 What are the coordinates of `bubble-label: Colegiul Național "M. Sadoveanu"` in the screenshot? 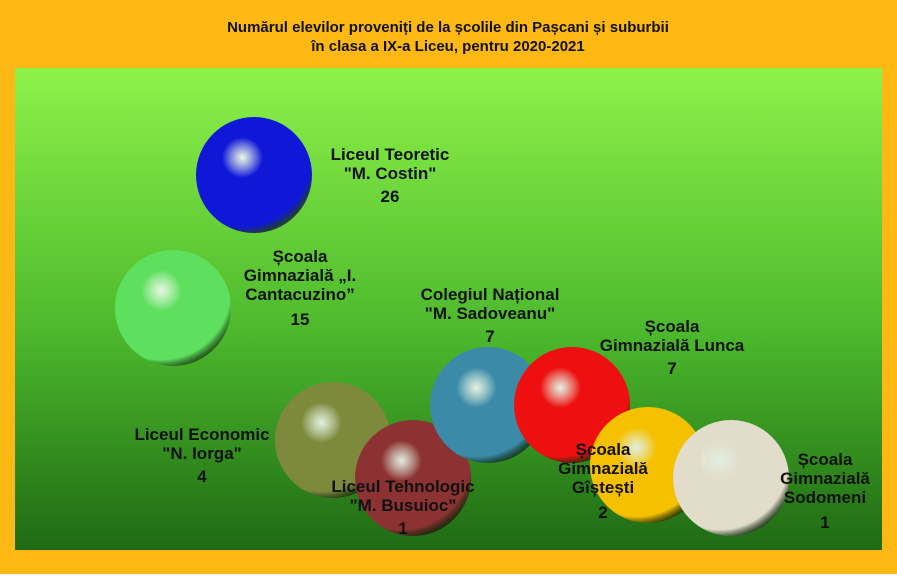 It's located at (490, 304).